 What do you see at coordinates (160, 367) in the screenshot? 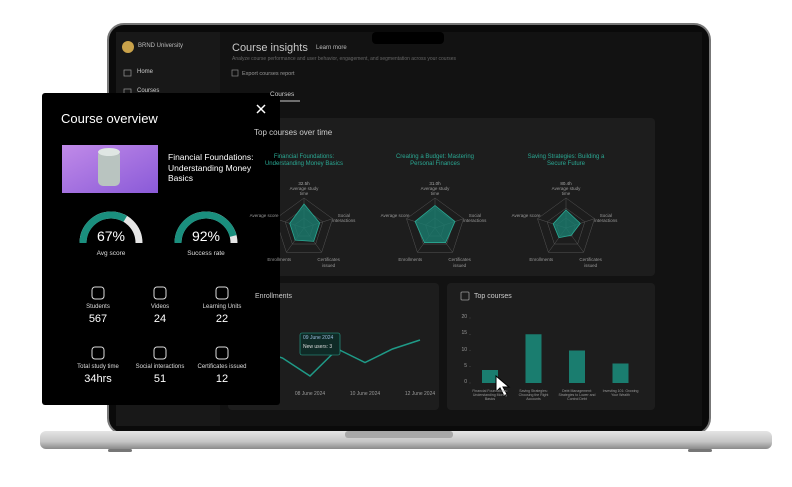
I see `stat-label: Social interactions` at bounding box center [160, 367].